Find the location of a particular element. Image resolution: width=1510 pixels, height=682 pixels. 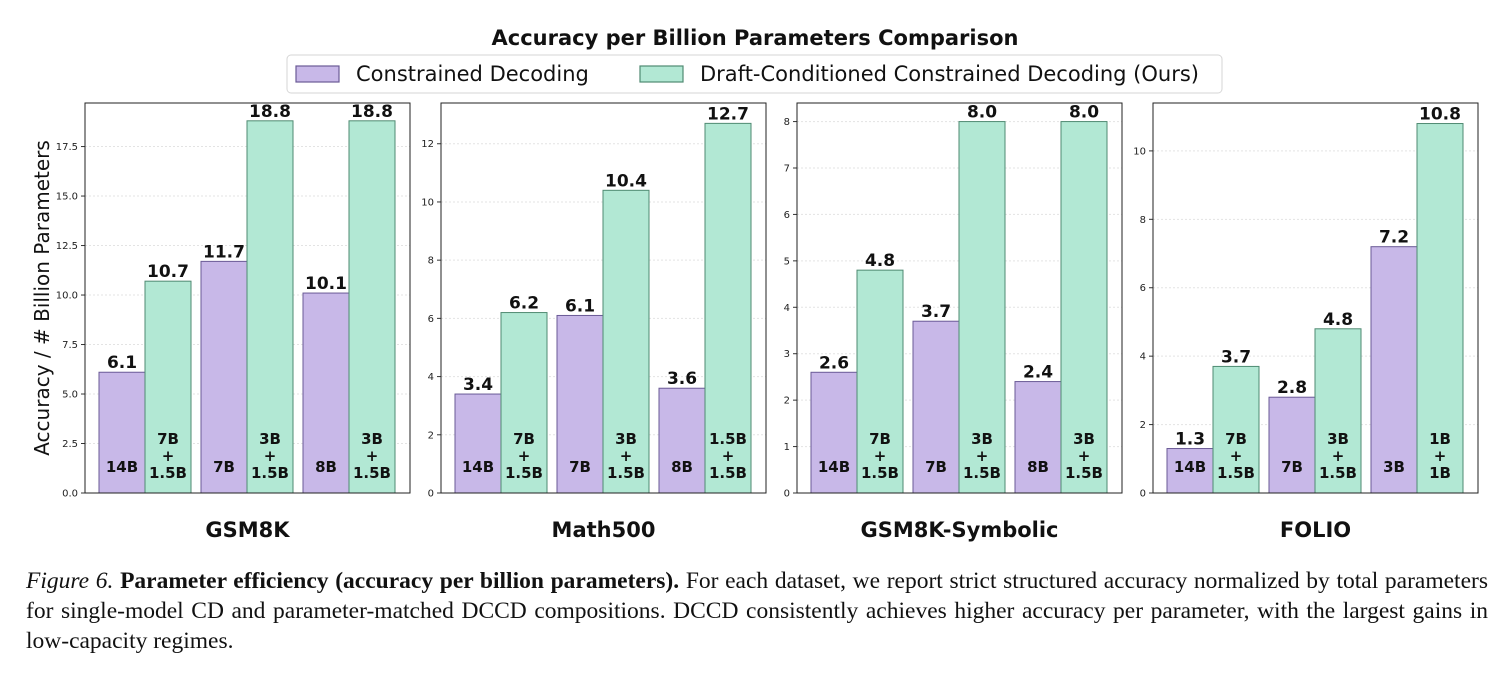

bar-value-label: 1.3 is located at coordinates (1190, 440).